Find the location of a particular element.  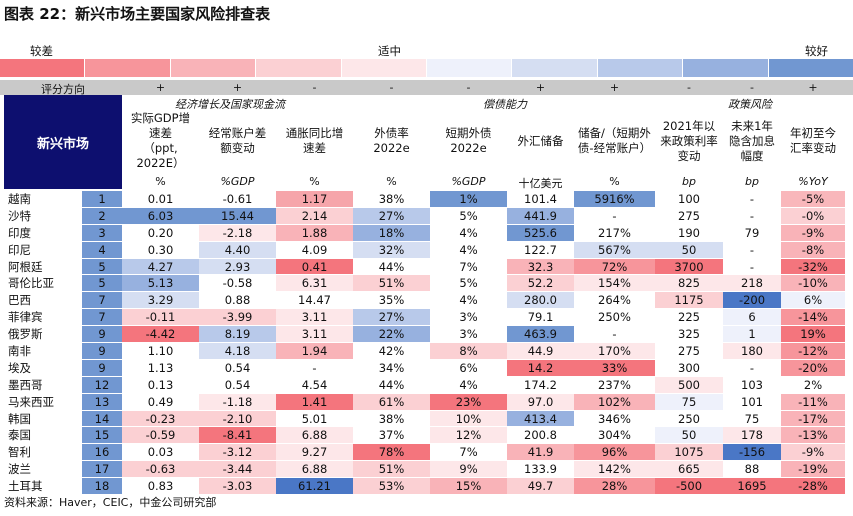

data-cell: 102% is located at coordinates (614, 401).